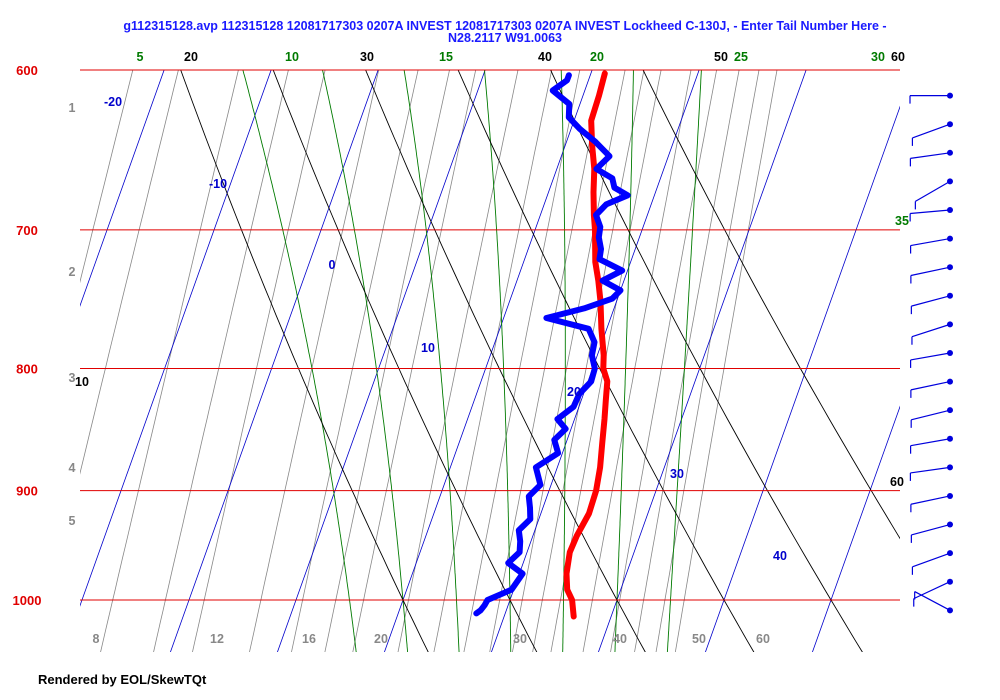  Describe the element at coordinates (721, 57) in the screenshot. I see `dry-adiabat-label: 50` at that location.